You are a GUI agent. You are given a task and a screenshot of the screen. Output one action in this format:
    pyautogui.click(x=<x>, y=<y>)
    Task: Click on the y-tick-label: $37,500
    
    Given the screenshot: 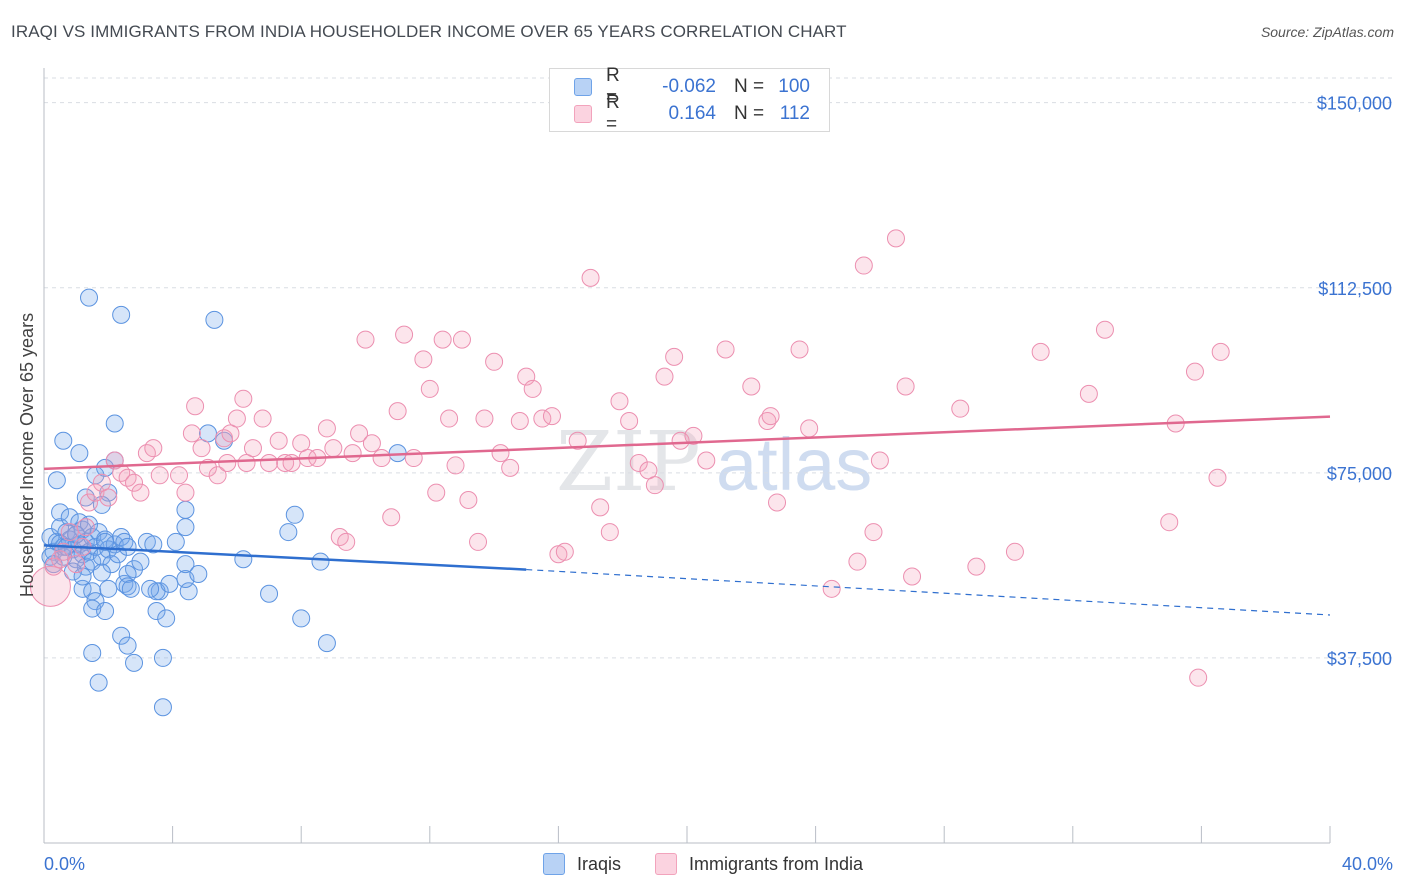 What is the action you would take?
    pyautogui.click(x=1359, y=659)
    